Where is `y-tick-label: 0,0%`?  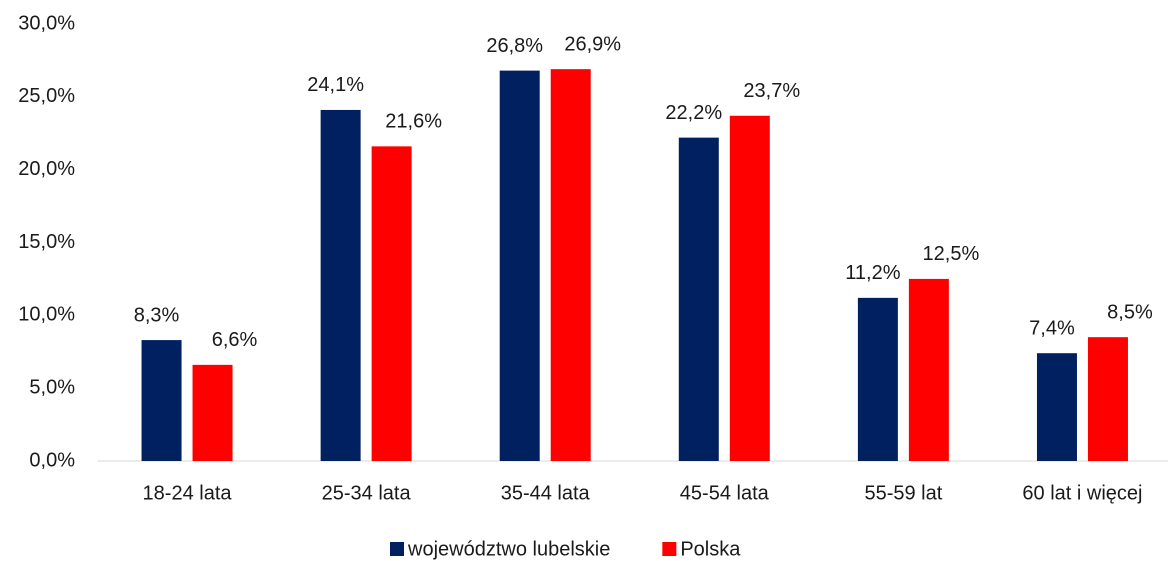 y-tick-label: 0,0% is located at coordinates (52, 460).